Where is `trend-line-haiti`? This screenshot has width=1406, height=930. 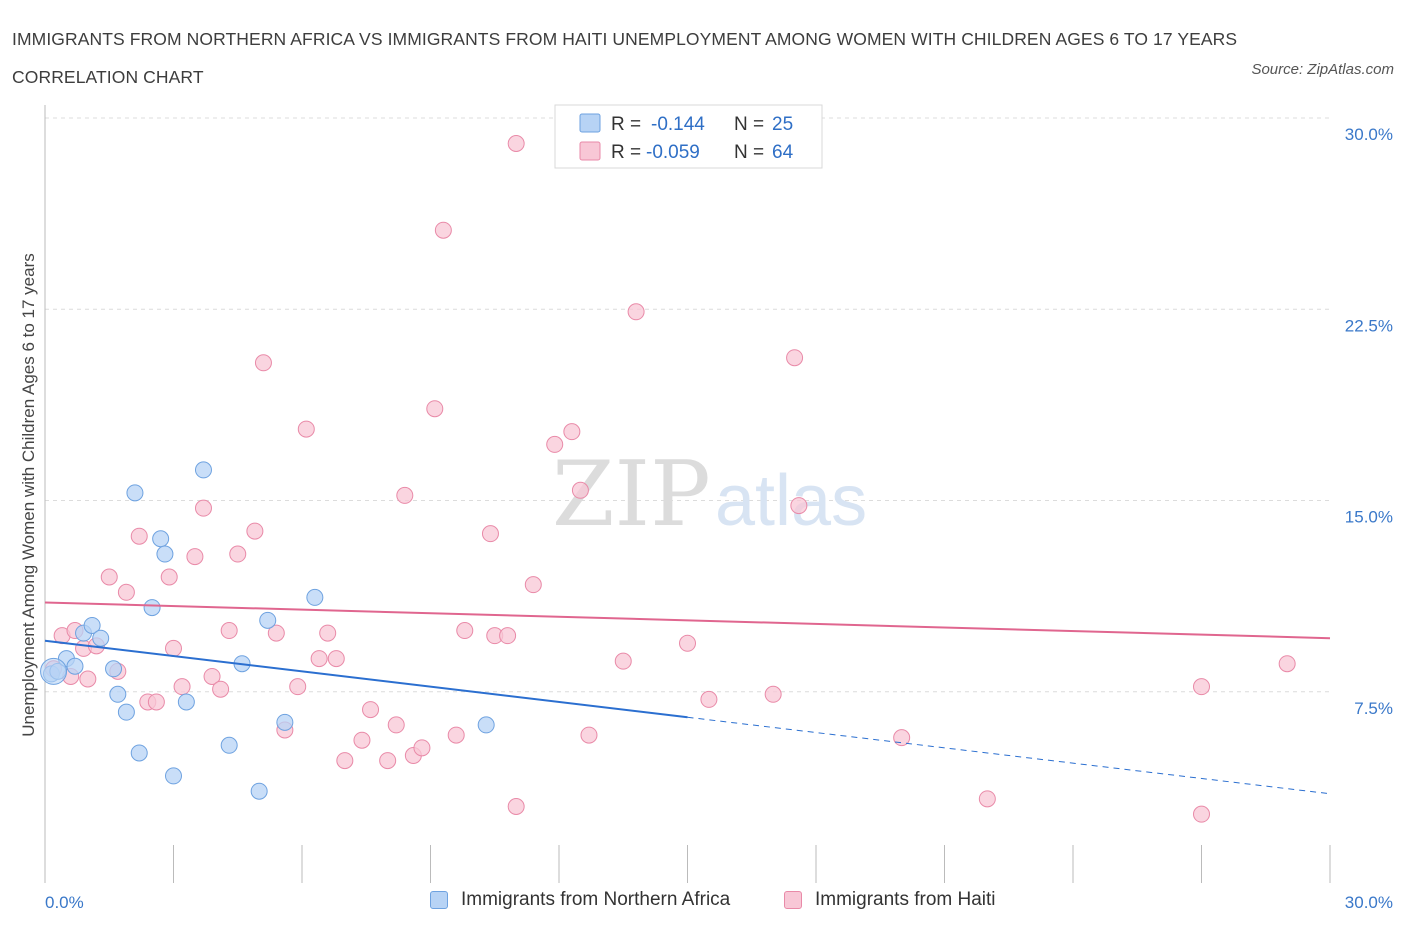 trend-line-haiti is located at coordinates (687, 620).